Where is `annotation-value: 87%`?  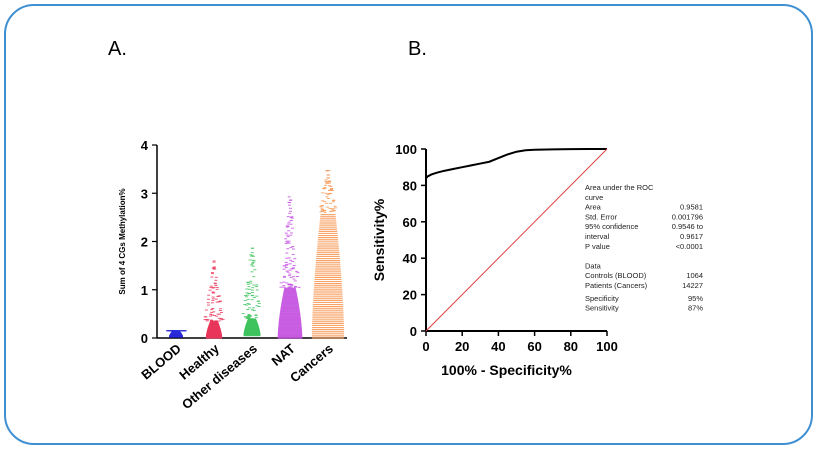 annotation-value: 87% is located at coordinates (695, 308).